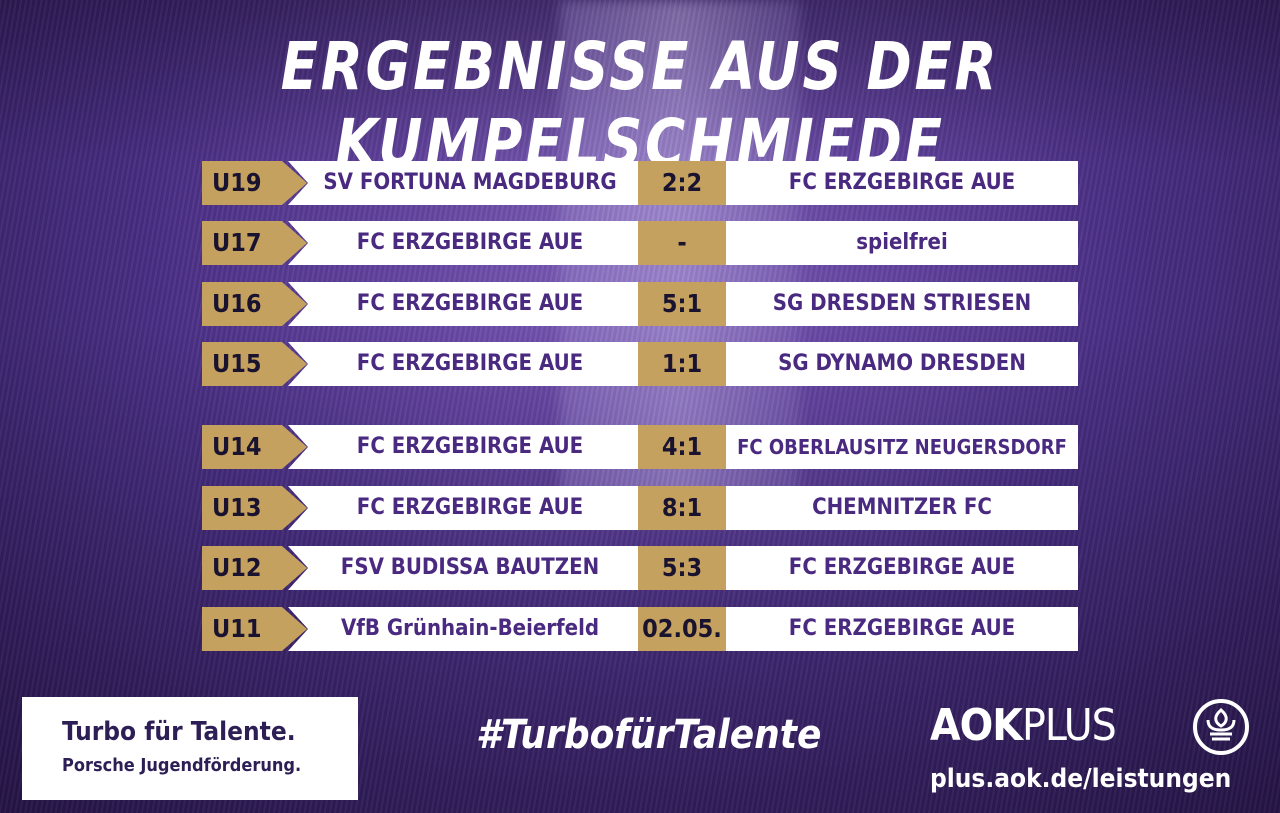 The height and width of the screenshot is (813, 1280). What do you see at coordinates (902, 447) in the screenshot?
I see `away-team: FC OBERLAUSITZ NEUGERSDORF` at bounding box center [902, 447].